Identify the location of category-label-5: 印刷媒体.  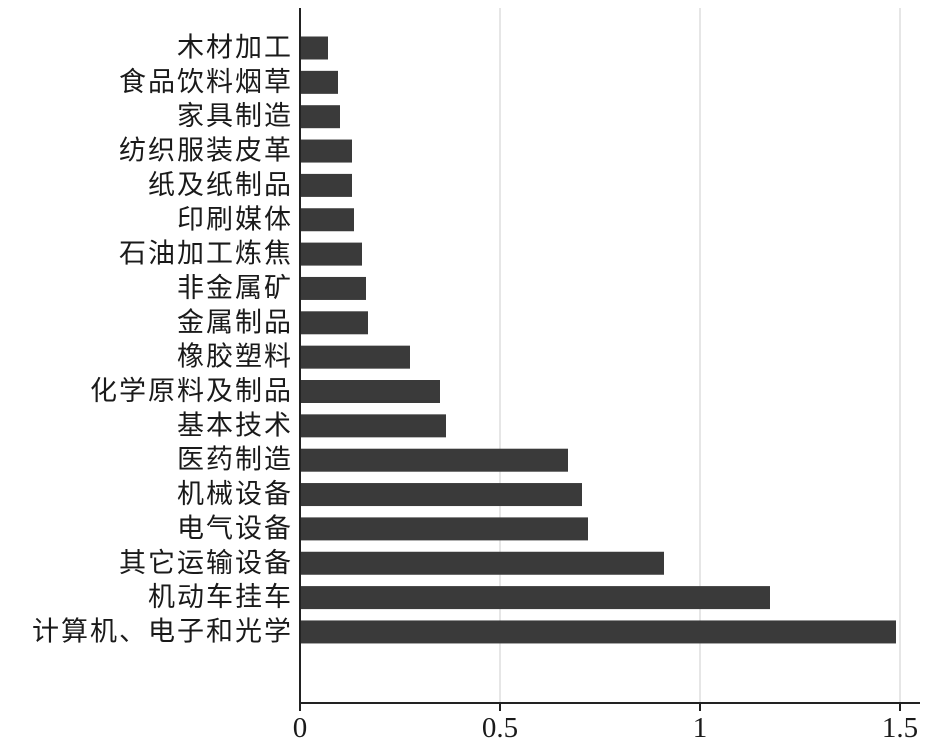
(235, 219).